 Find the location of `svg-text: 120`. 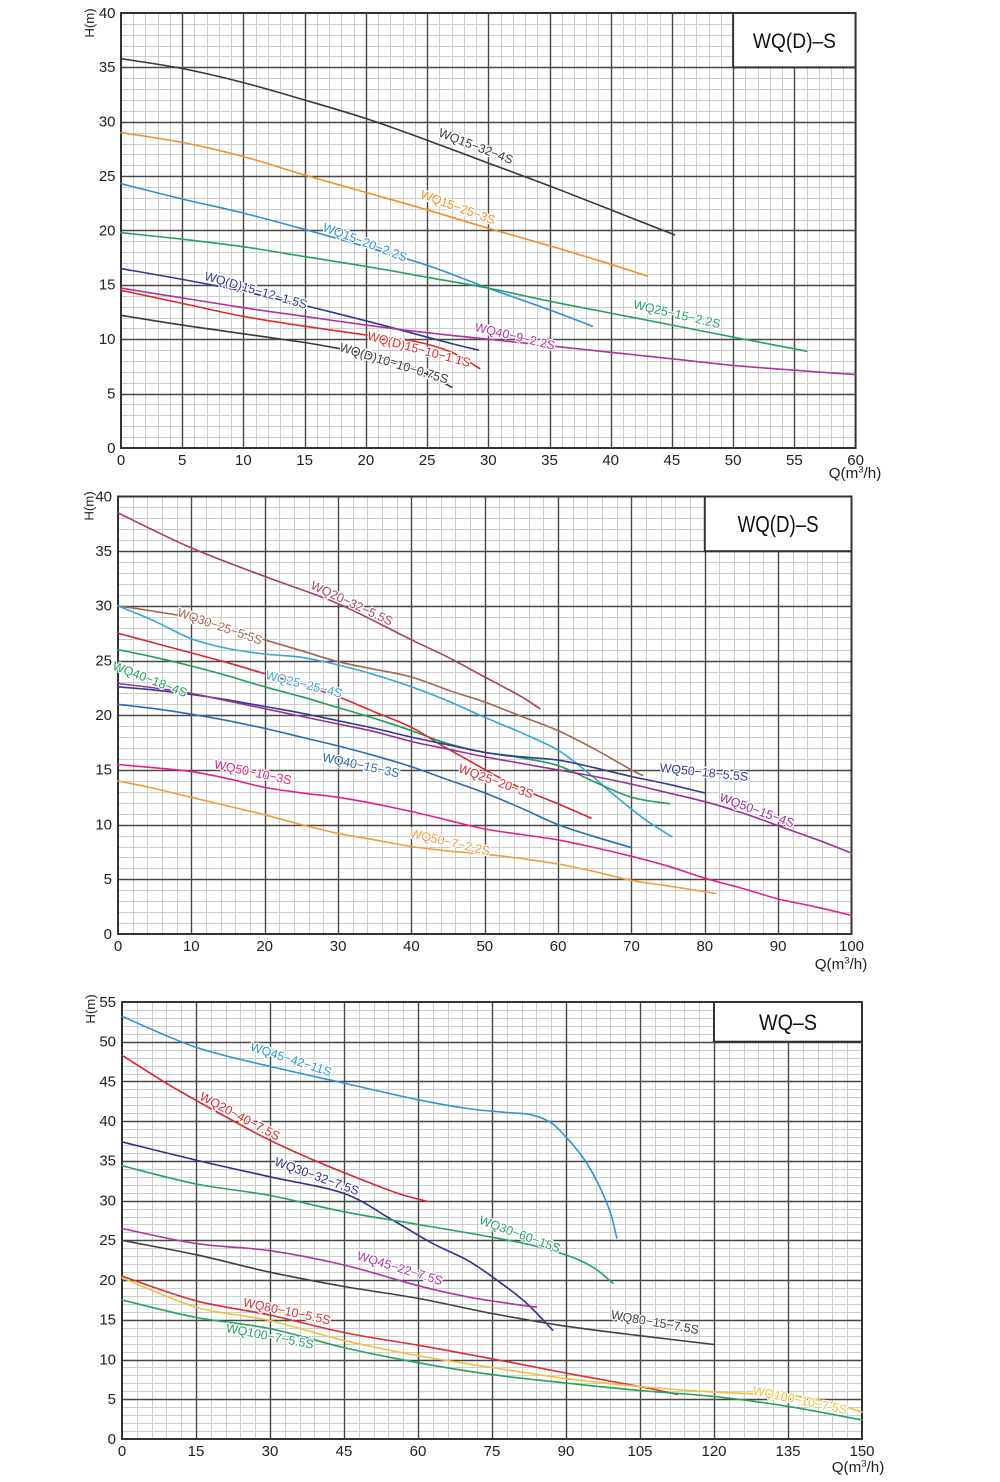

svg-text: 120 is located at coordinates (713, 1451).